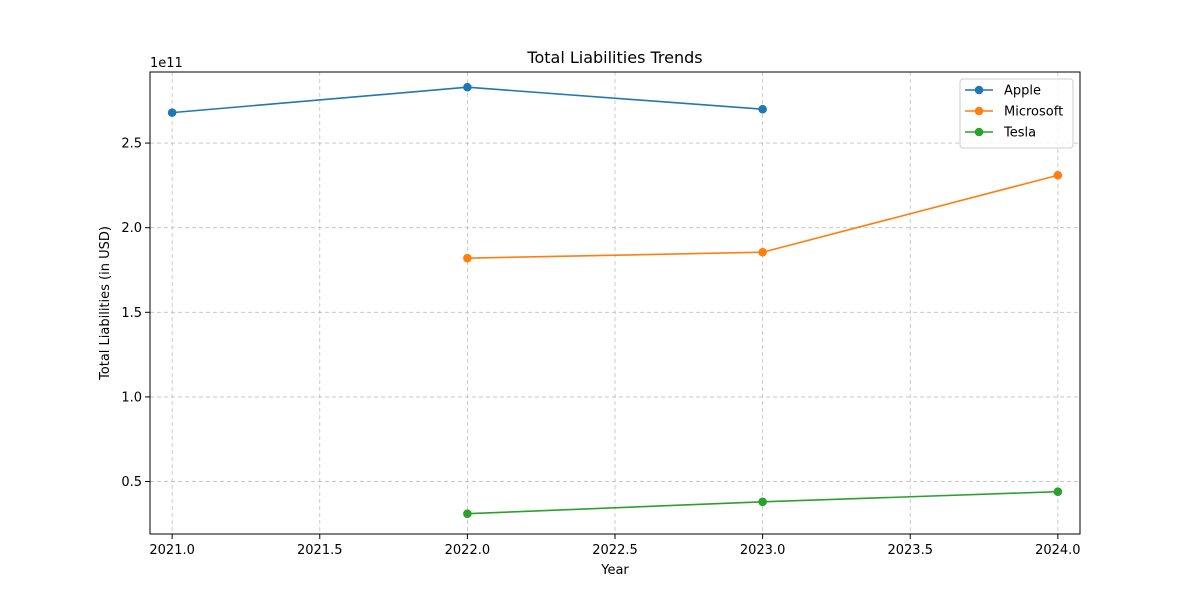  I want to click on x-axis-label: Year, so click(614, 570).